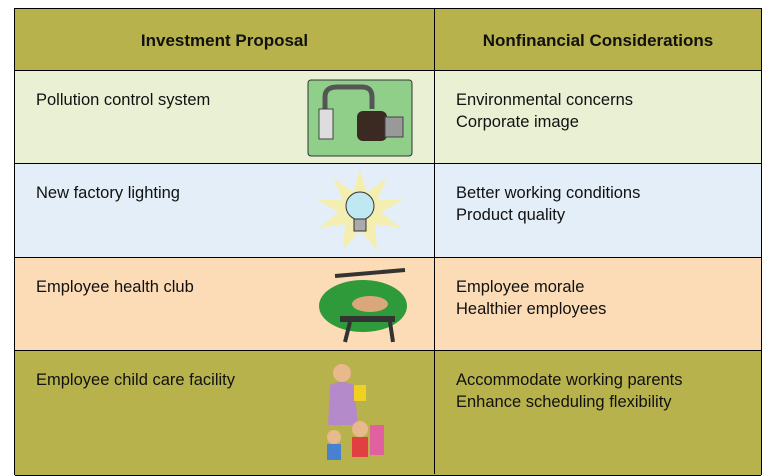 This screenshot has height=476, width=763. Describe the element at coordinates (520, 287) in the screenshot. I see `consideration: Employee morale` at that location.